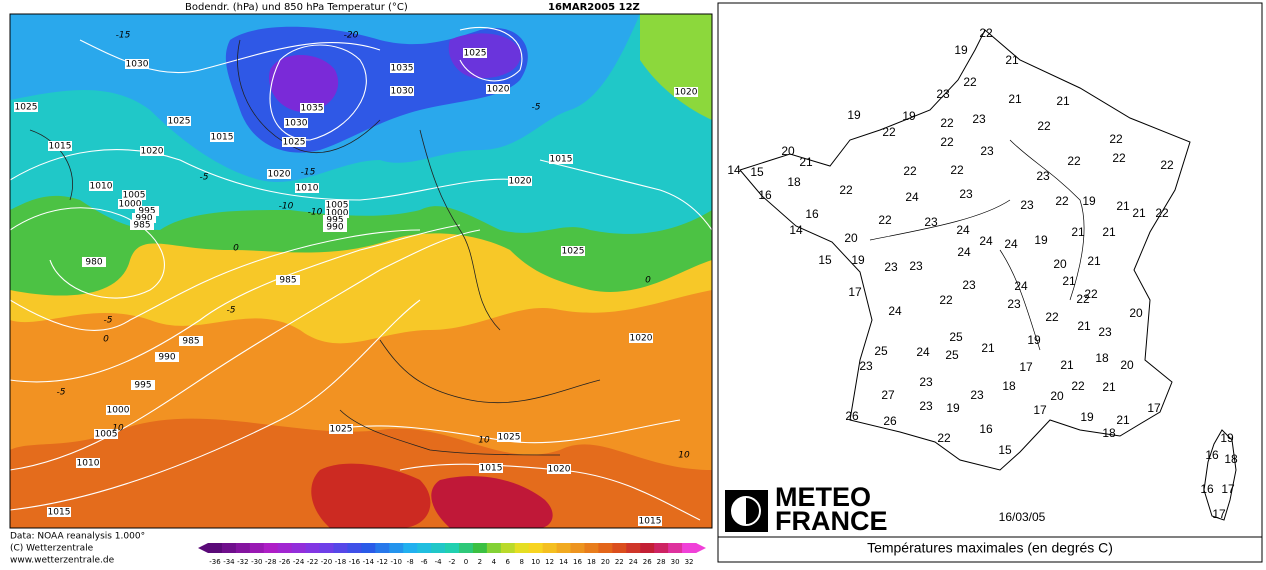 The height and width of the screenshot is (570, 1266). What do you see at coordinates (286, 207) in the screenshot?
I see `temperature-label: -10` at bounding box center [286, 207].